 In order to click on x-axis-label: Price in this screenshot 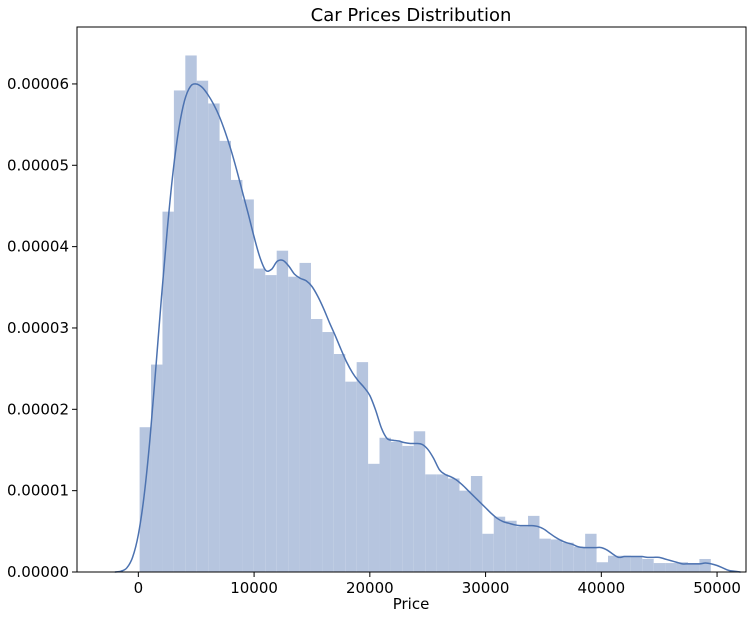, I will do `click(411, 604)`.